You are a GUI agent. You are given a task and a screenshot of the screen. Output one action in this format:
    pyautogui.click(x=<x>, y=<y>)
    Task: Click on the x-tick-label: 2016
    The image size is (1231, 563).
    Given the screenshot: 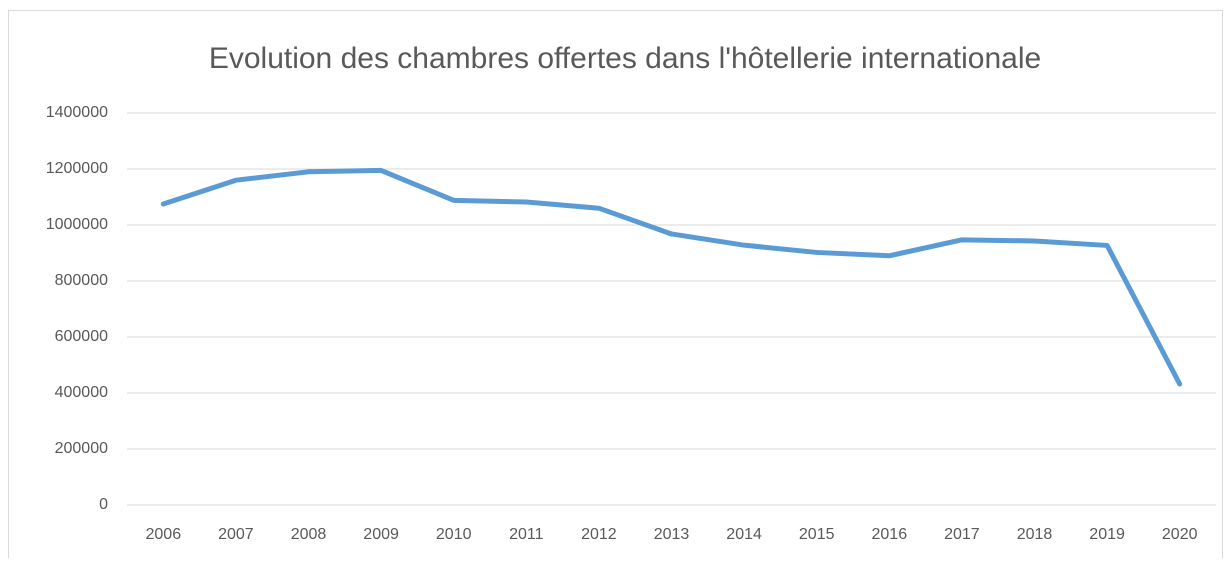 What is the action you would take?
    pyautogui.click(x=890, y=534)
    